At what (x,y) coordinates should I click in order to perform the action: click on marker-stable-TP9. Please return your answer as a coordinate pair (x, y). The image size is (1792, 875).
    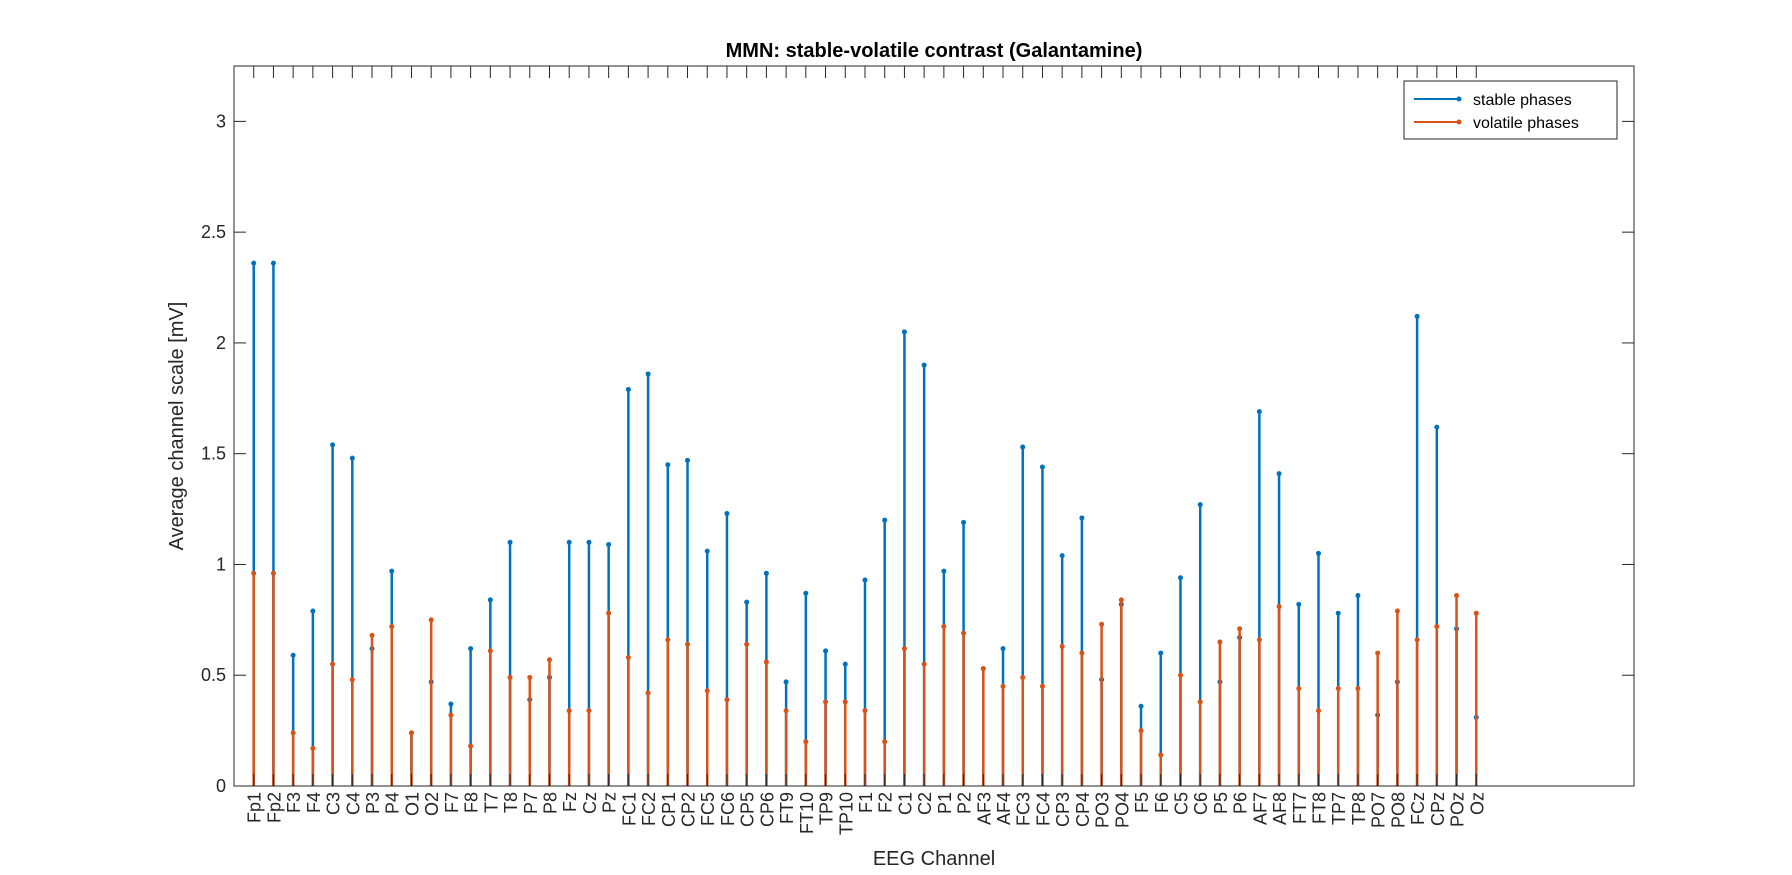
    Looking at the image, I should click on (826, 651).